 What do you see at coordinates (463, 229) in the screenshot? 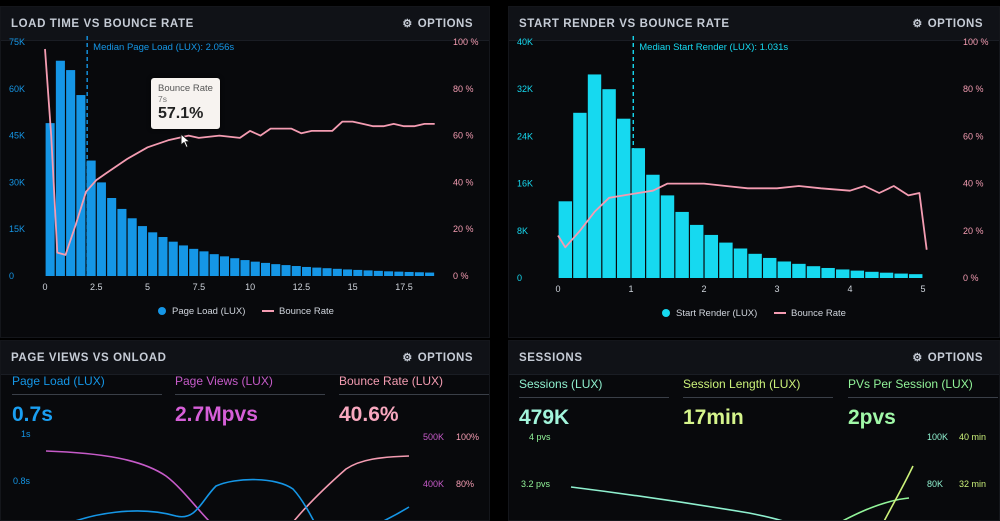
I see `y-tick-right: 20 %` at bounding box center [463, 229].